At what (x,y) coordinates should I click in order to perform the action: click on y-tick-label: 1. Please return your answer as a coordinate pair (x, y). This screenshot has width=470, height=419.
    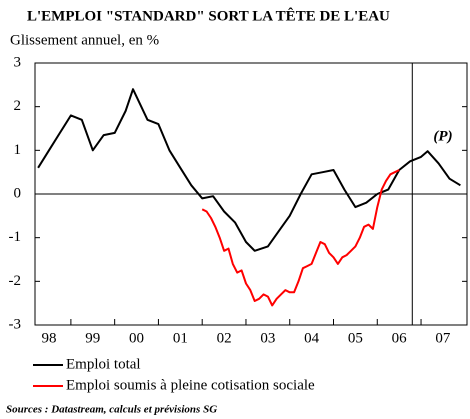
    Looking at the image, I should click on (18, 150).